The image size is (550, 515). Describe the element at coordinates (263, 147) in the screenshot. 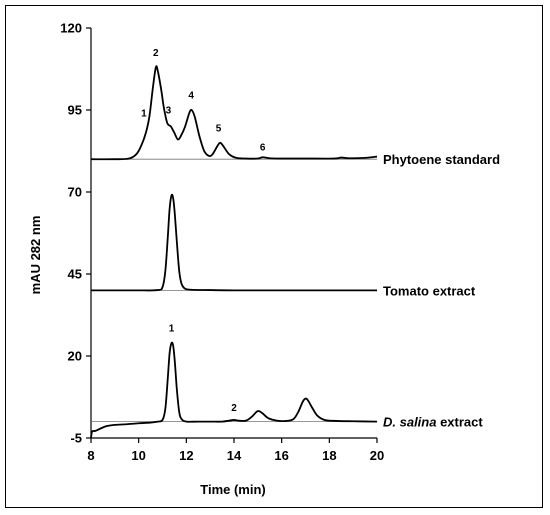

I see `peak-label: 6` at that location.